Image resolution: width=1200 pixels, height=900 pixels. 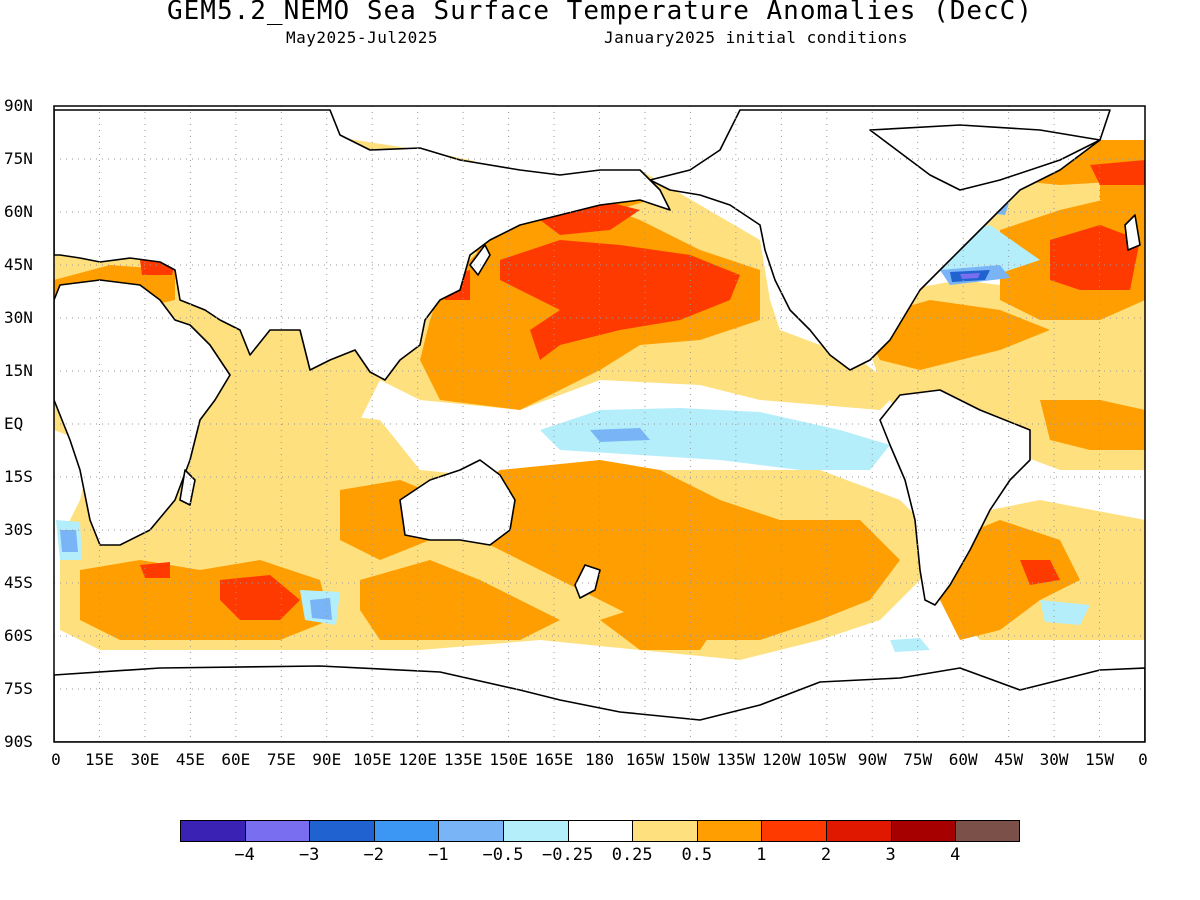 I want to click on latitude-tick-label: 60N, so click(x=18, y=211).